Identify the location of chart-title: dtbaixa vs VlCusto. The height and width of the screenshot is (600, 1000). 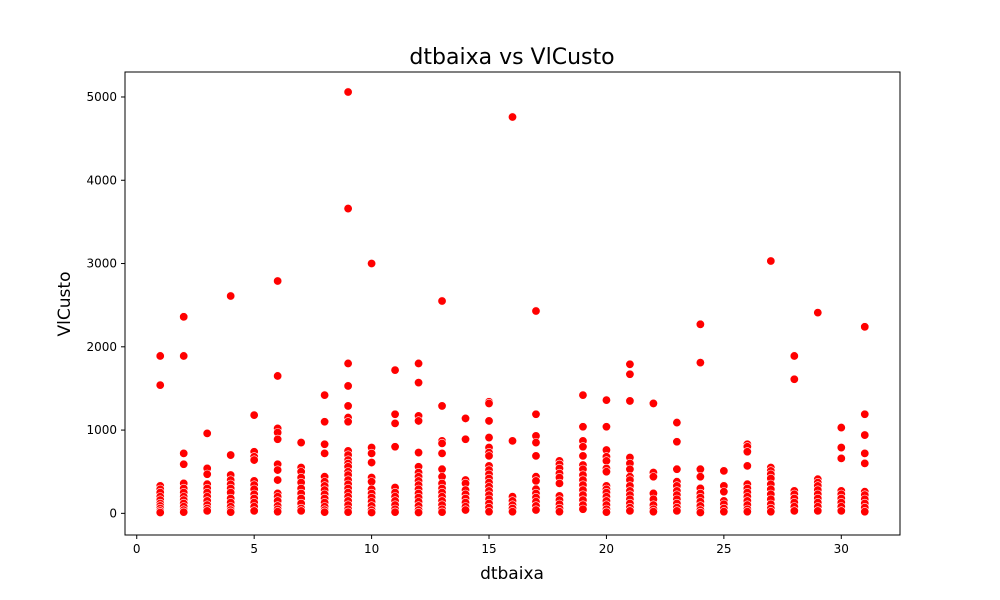
(511, 57).